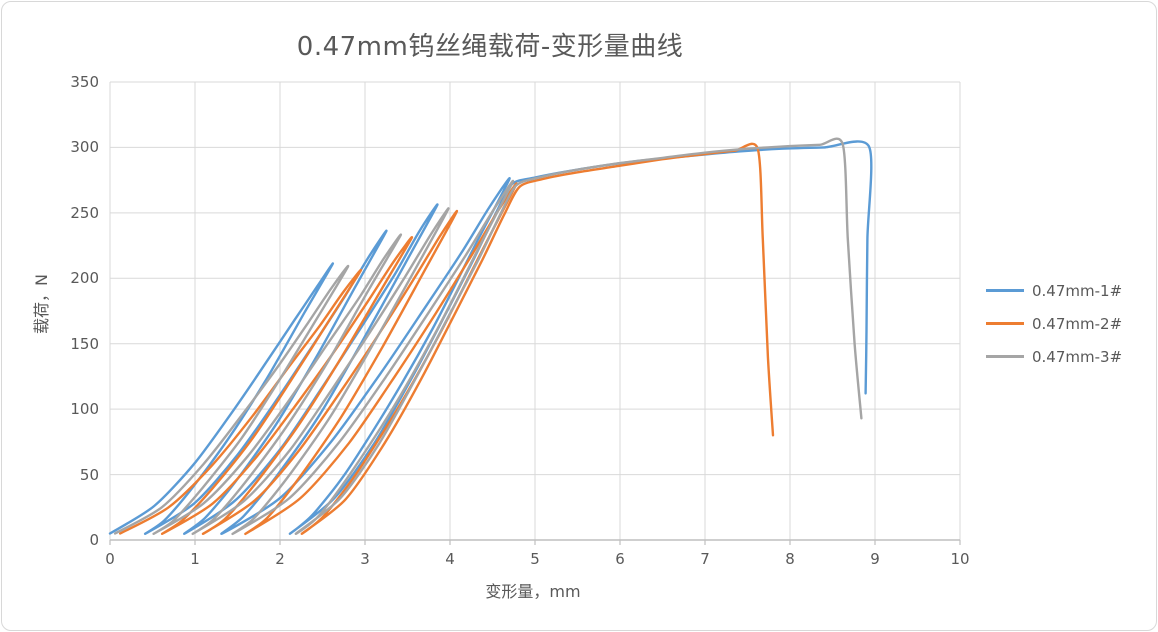  I want to click on y-axis-title: 载荷，N, so click(41, 304).